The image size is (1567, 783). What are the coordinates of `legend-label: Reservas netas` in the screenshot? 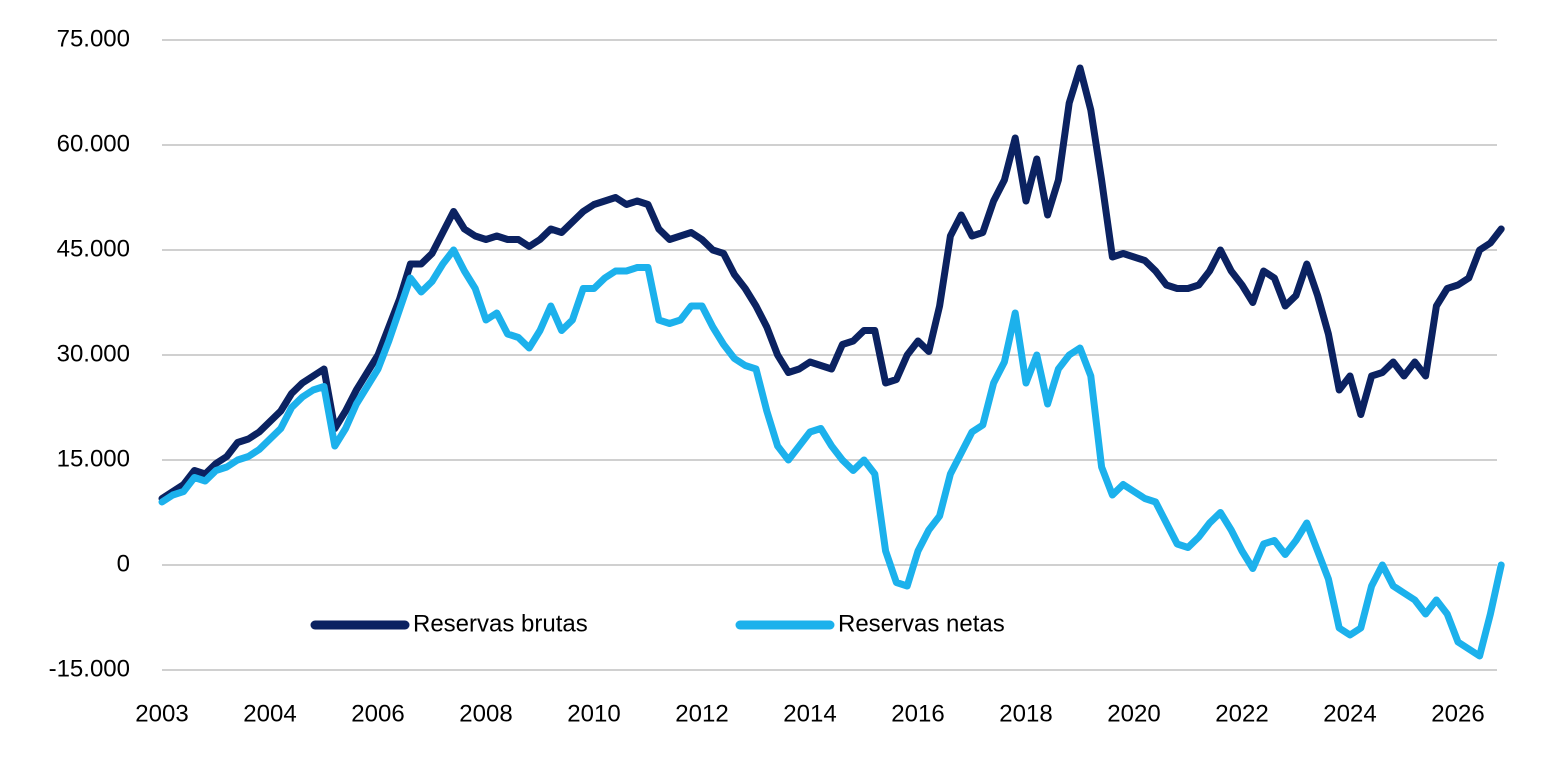 It's located at (921, 623).